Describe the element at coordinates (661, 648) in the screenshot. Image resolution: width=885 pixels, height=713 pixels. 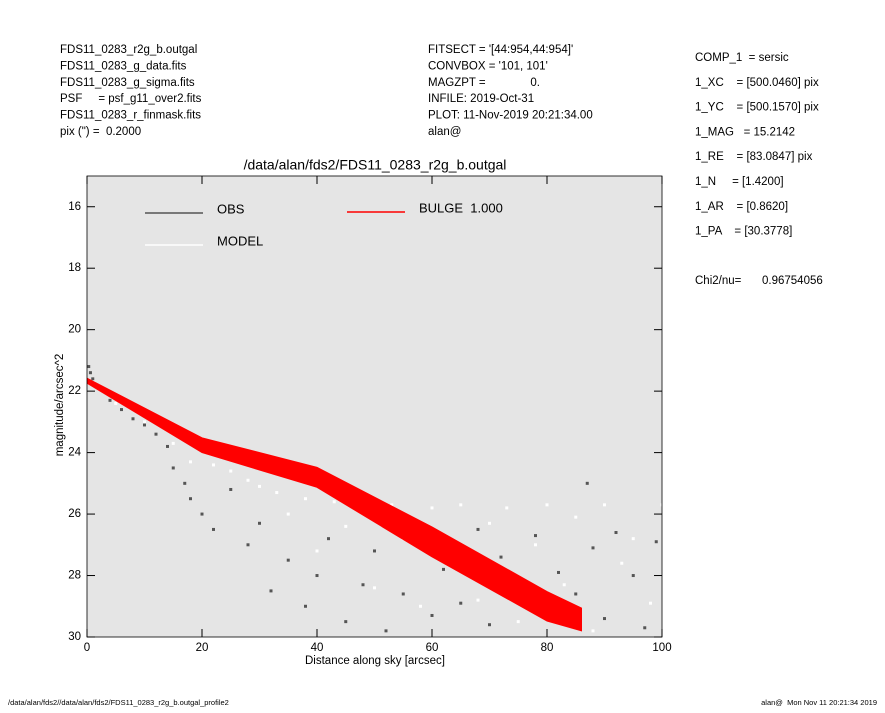
I see `x-tick-label: 100` at that location.